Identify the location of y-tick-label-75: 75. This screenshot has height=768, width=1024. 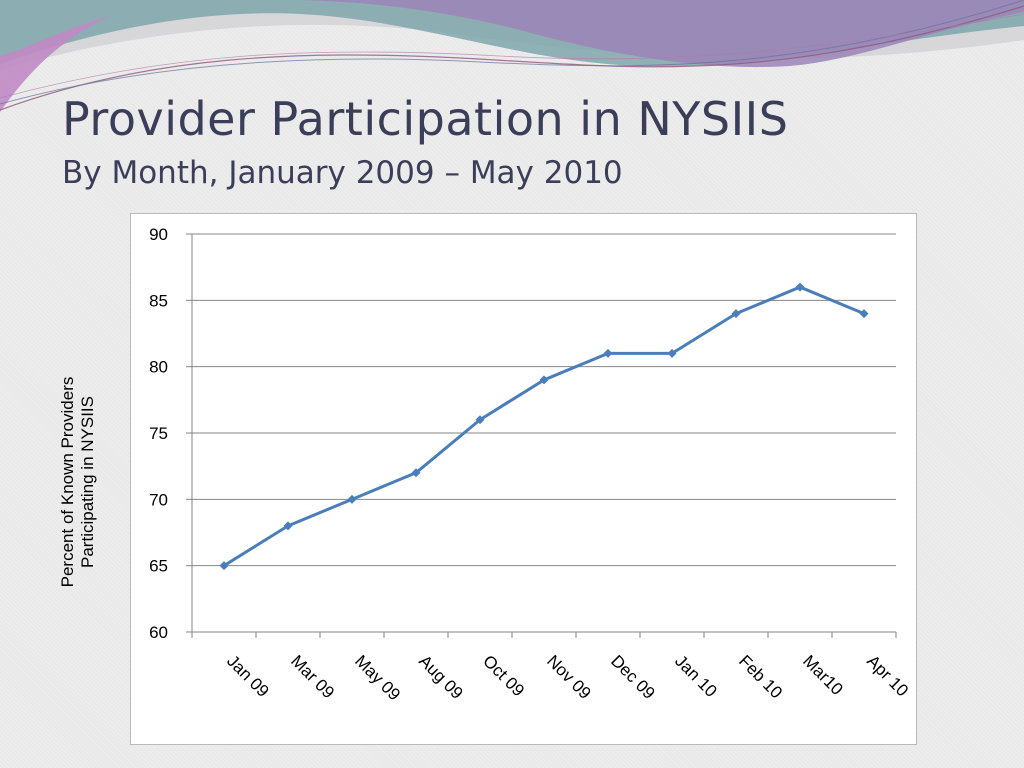
(158, 433).